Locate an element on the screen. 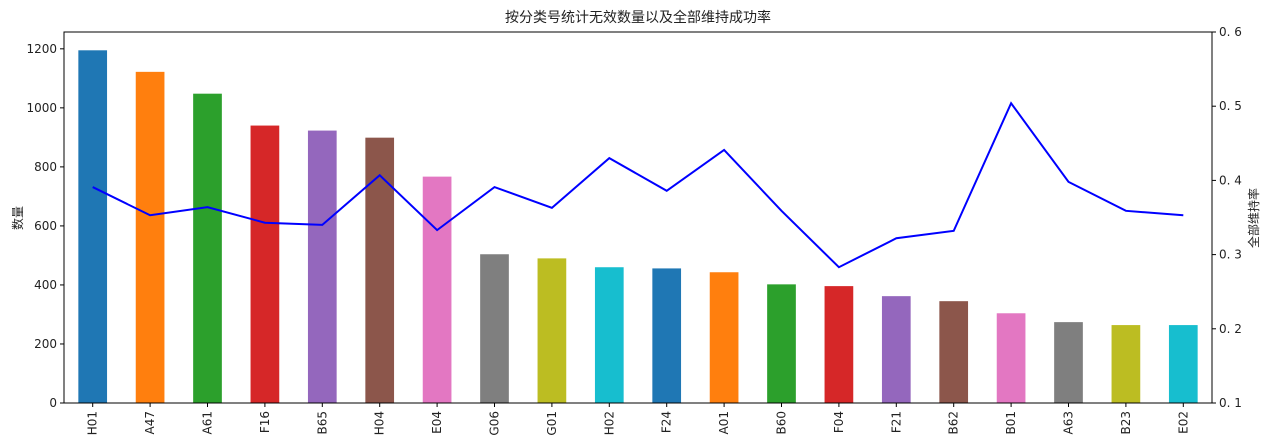 Image resolution: width=1270 pixels, height=444 pixels. bar-B01 is located at coordinates (1011, 358).